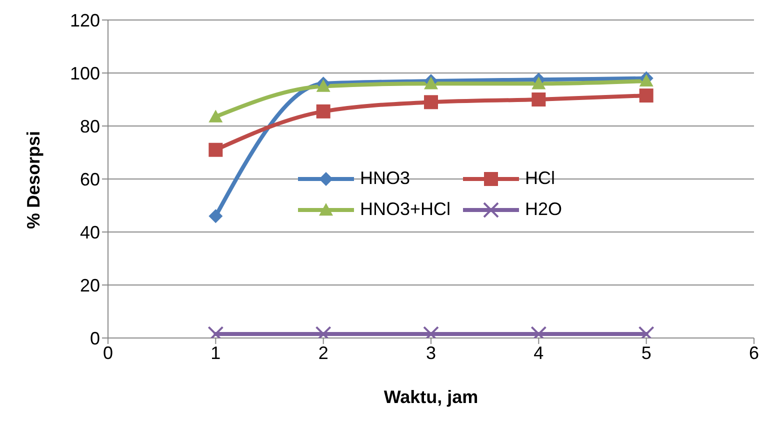  Describe the element at coordinates (33, 179) in the screenshot. I see `y-axis-title: % Desorpsi` at that location.